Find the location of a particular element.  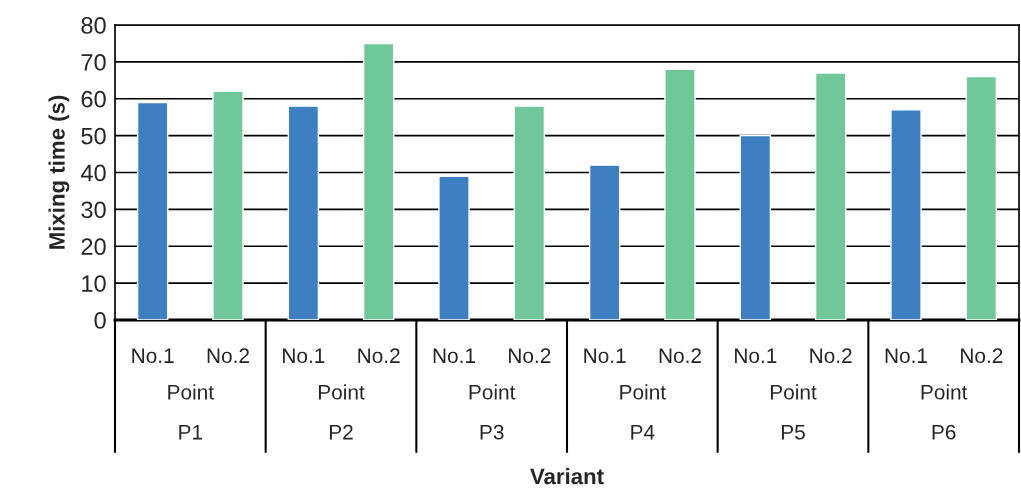

y-tick-label: 70 is located at coordinates (93, 62).